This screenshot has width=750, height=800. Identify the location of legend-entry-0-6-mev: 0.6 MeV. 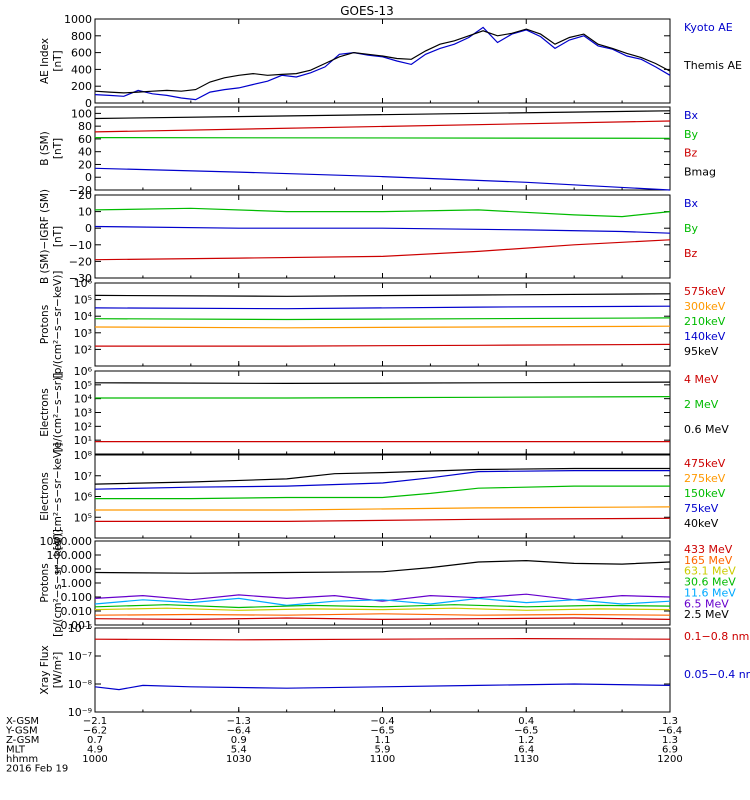
(706, 429).